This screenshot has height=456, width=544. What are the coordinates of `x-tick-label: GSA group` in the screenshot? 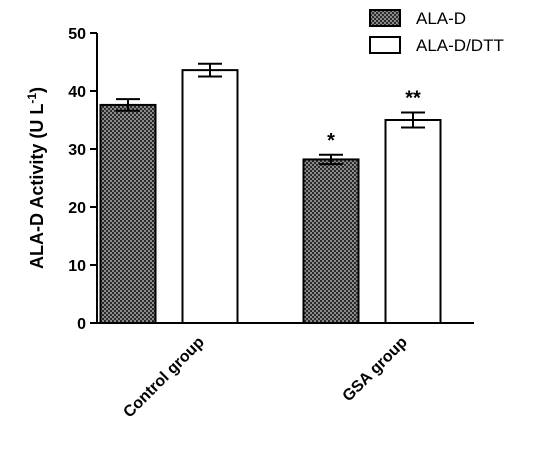 It's located at (375, 369).